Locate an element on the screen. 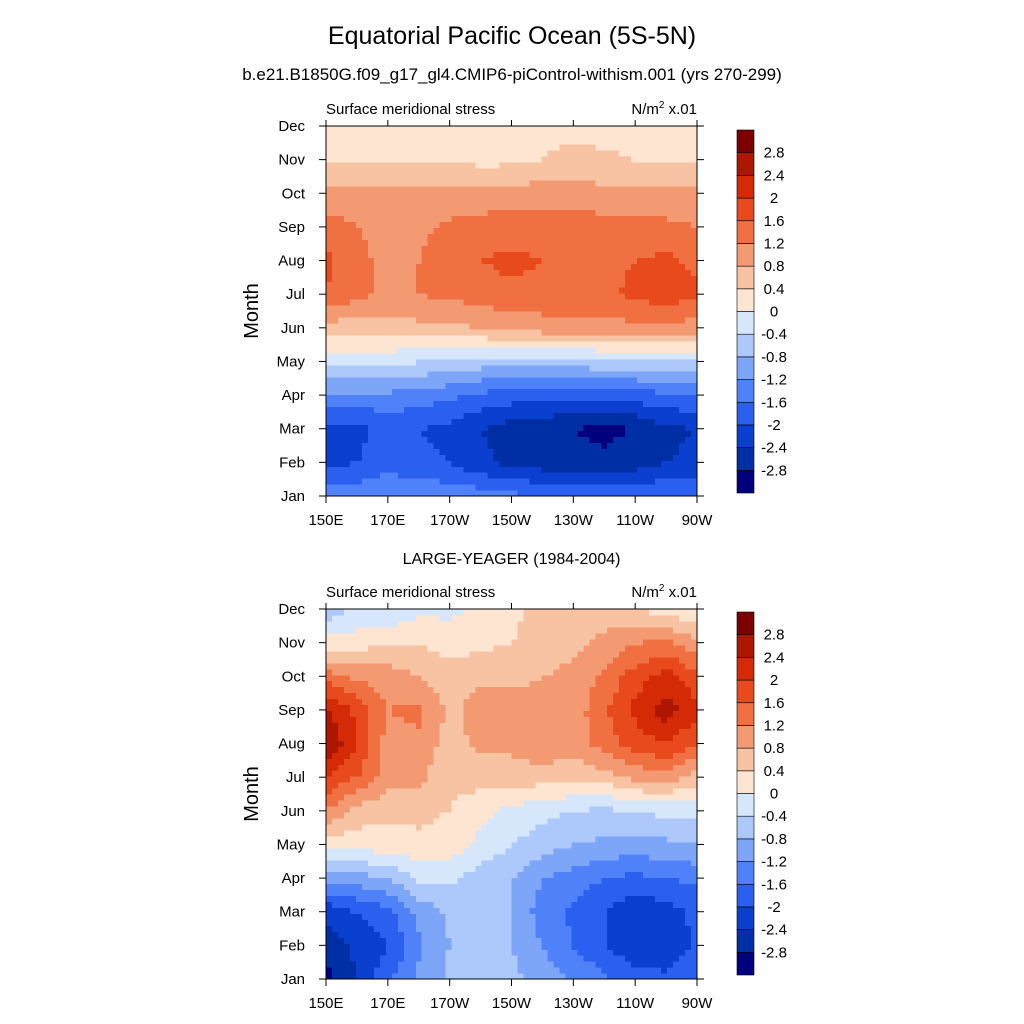 The width and height of the screenshot is (1024, 1024). units-superscript: 2 is located at coordinates (662, 105).